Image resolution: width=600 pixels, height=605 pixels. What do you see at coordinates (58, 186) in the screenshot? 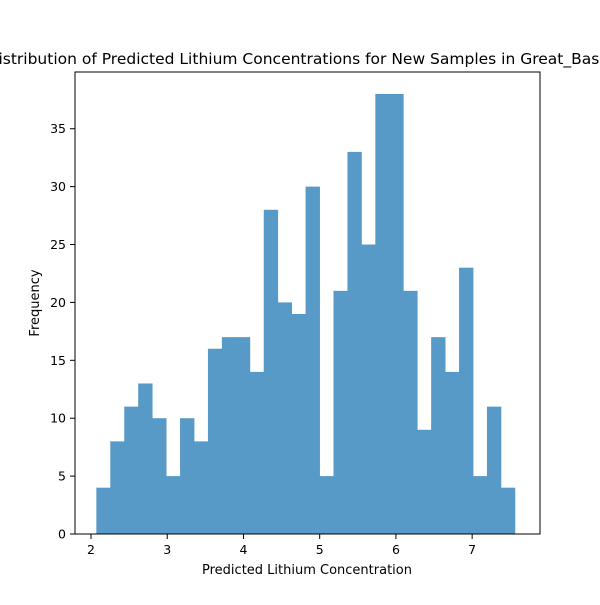
I see `y-tick-label: 30` at bounding box center [58, 186].